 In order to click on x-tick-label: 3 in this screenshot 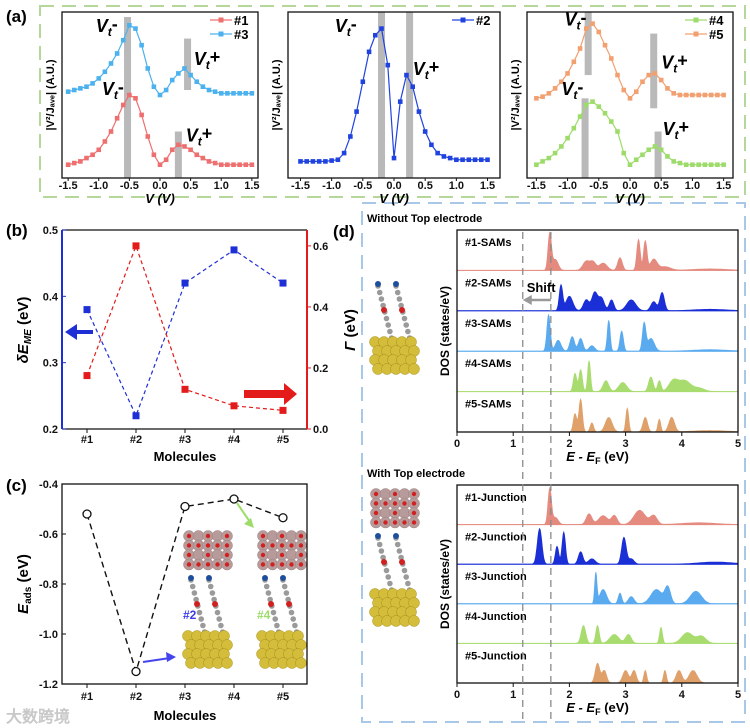, I will do `click(626, 444)`.